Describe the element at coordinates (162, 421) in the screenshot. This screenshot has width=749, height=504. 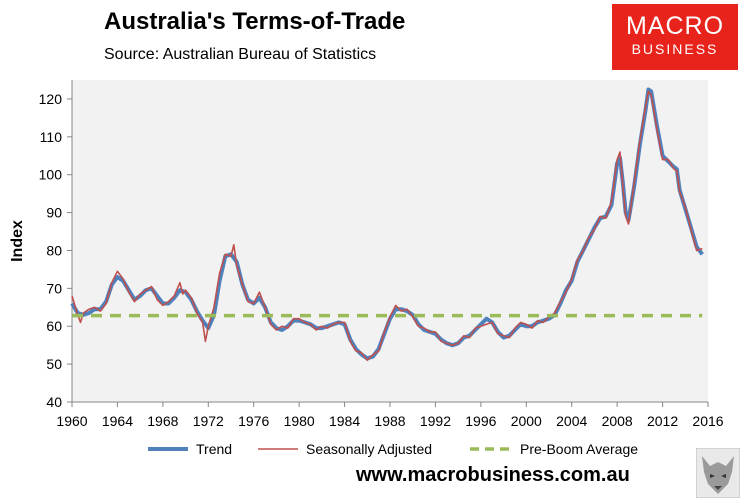
I see `x-tick-label: 1968` at that location.